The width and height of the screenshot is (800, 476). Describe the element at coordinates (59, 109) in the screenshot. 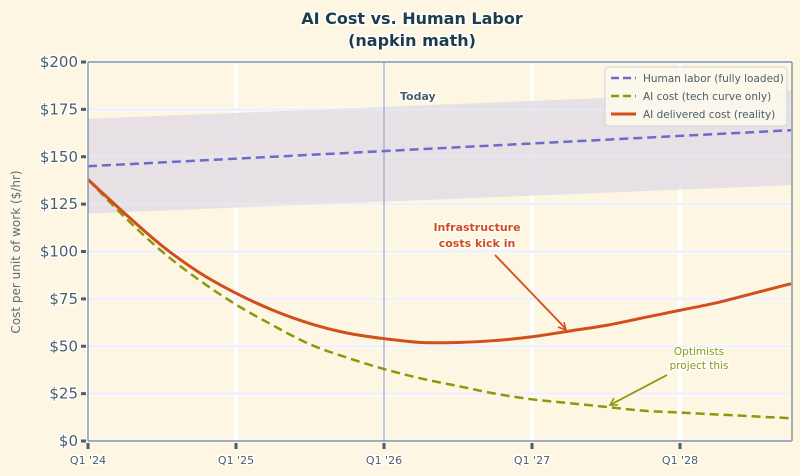

I see `y-tick-label: $175` at that location.